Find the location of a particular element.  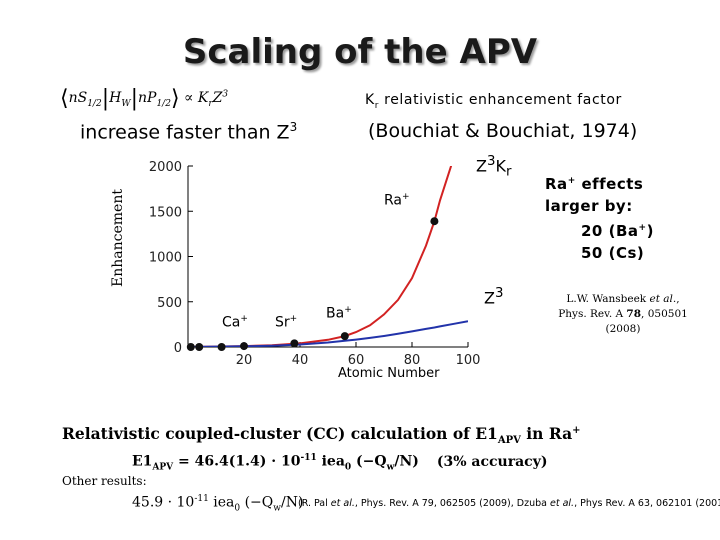

series-label-z3kr: Z3Kr is located at coordinates (494, 167).